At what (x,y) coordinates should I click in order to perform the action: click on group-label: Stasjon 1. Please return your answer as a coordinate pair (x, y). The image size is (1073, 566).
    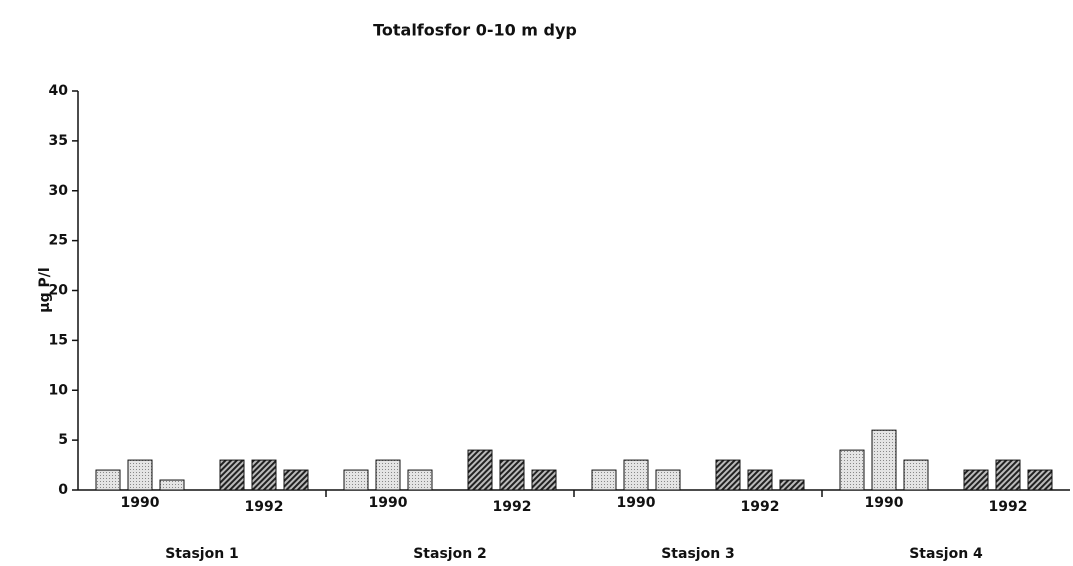
    Looking at the image, I should click on (202, 554).